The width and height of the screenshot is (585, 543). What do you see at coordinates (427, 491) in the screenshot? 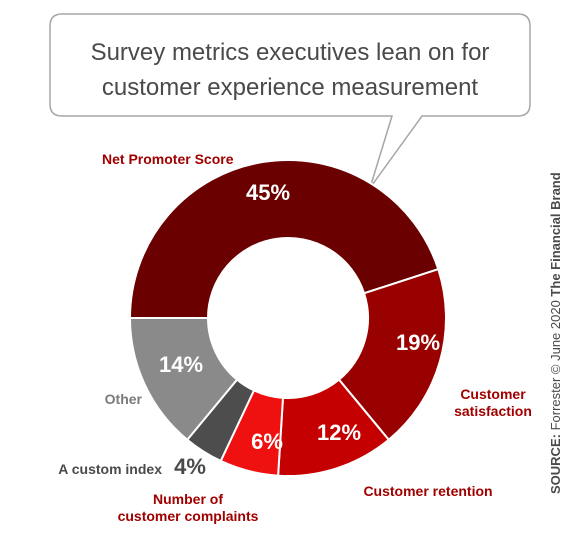
I see `slice-label-customer-retention: Customer retention` at bounding box center [427, 491].